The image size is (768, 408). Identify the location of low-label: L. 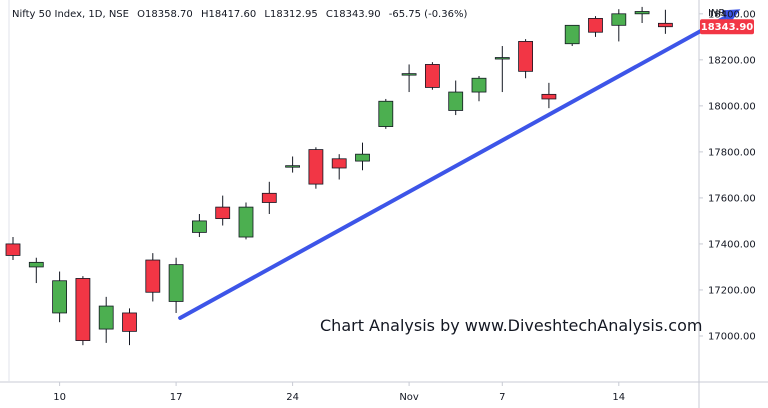
(267, 14).